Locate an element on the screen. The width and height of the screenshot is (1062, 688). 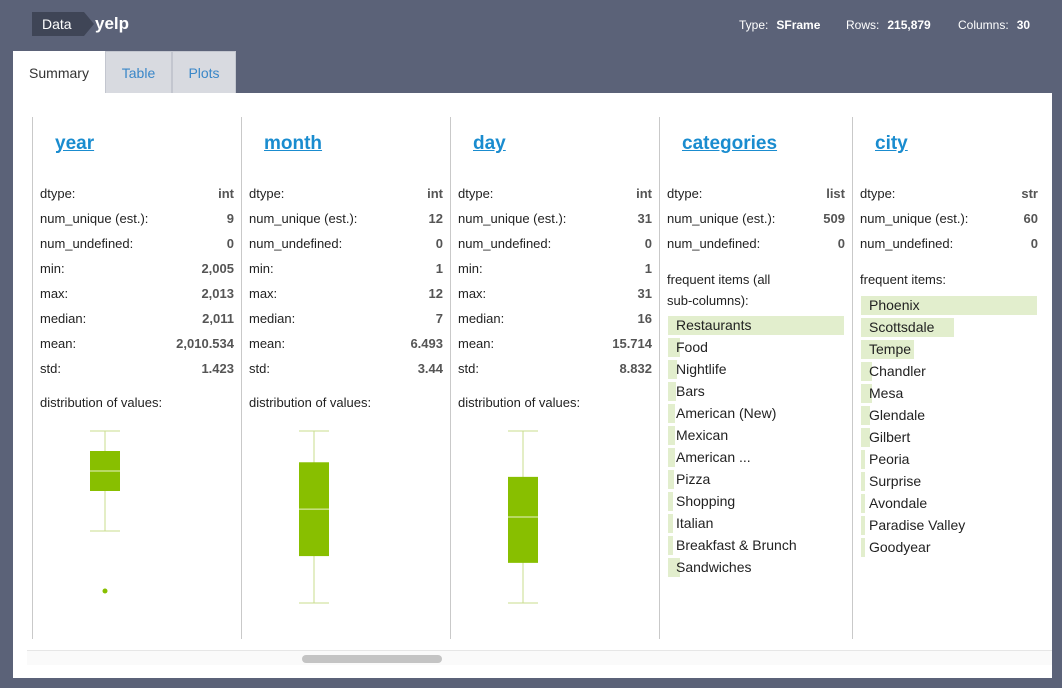
frequent-item-label: Goodyear is located at coordinates (900, 547).